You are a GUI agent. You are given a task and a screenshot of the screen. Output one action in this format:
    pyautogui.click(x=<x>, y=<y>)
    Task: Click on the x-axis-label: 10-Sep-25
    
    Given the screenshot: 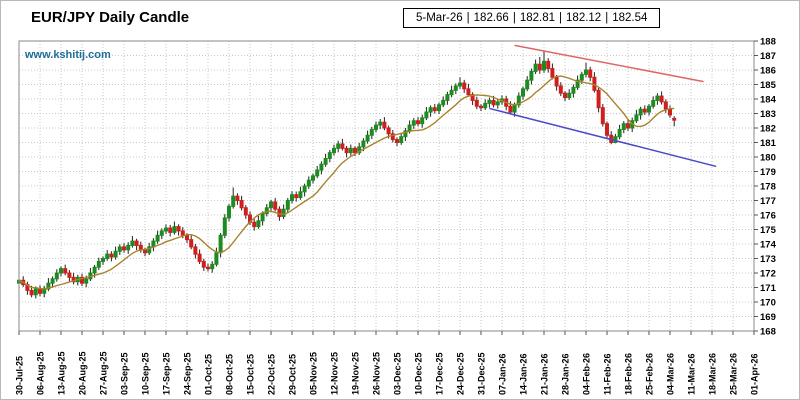 What is the action you would take?
    pyautogui.click(x=146, y=373)
    